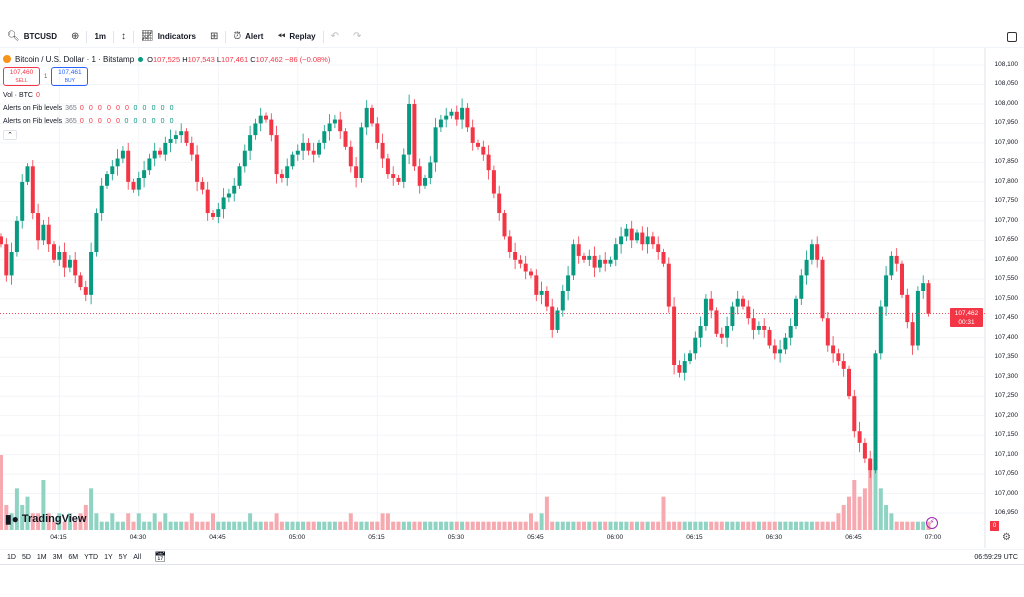 The height and width of the screenshot is (597, 1024). What do you see at coordinates (123, 36) in the screenshot?
I see `chart-type-button: ↕` at bounding box center [123, 36].